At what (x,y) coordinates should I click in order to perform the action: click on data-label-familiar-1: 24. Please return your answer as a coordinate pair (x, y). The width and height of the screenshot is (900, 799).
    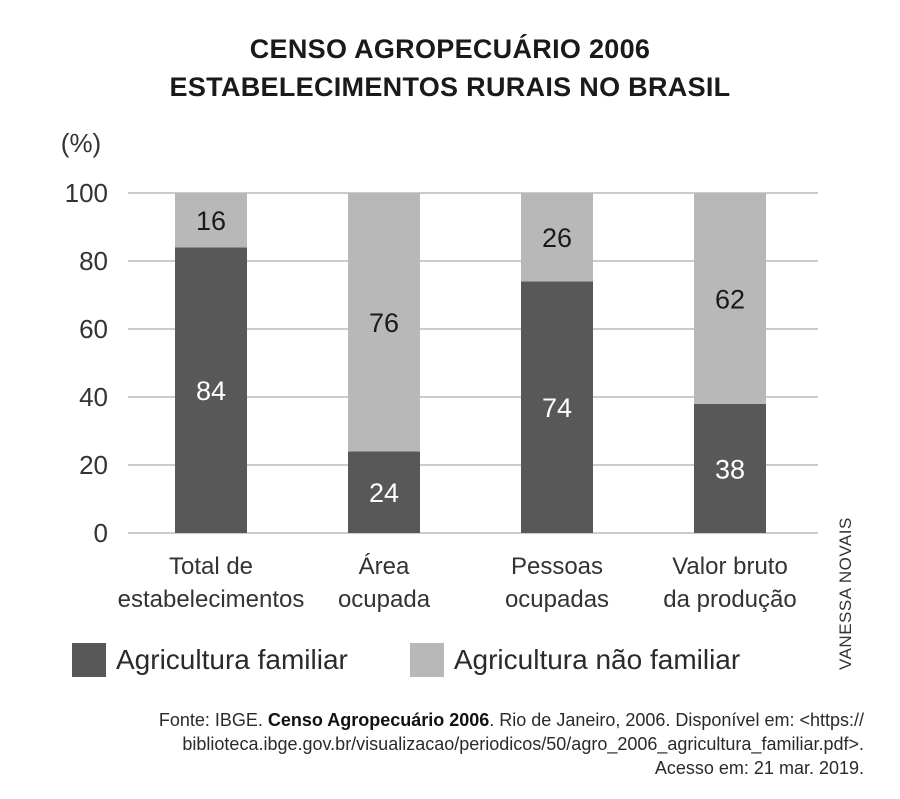
    Looking at the image, I should click on (384, 493).